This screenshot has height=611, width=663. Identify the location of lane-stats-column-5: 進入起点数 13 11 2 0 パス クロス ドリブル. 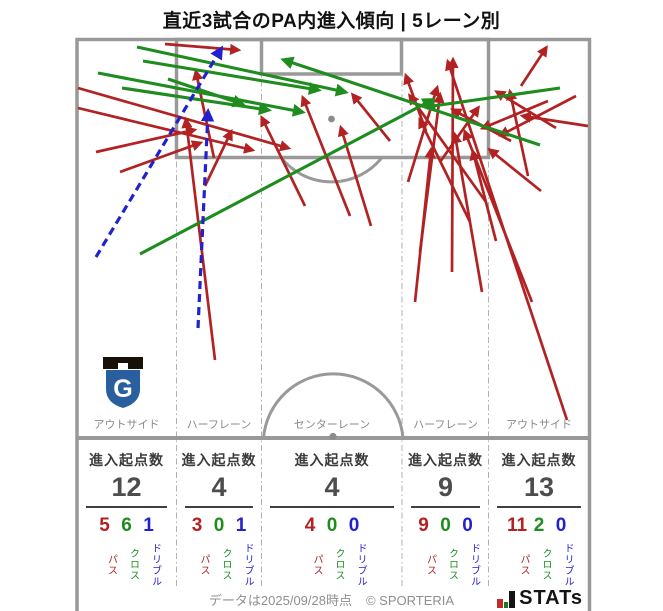
(539, 520).